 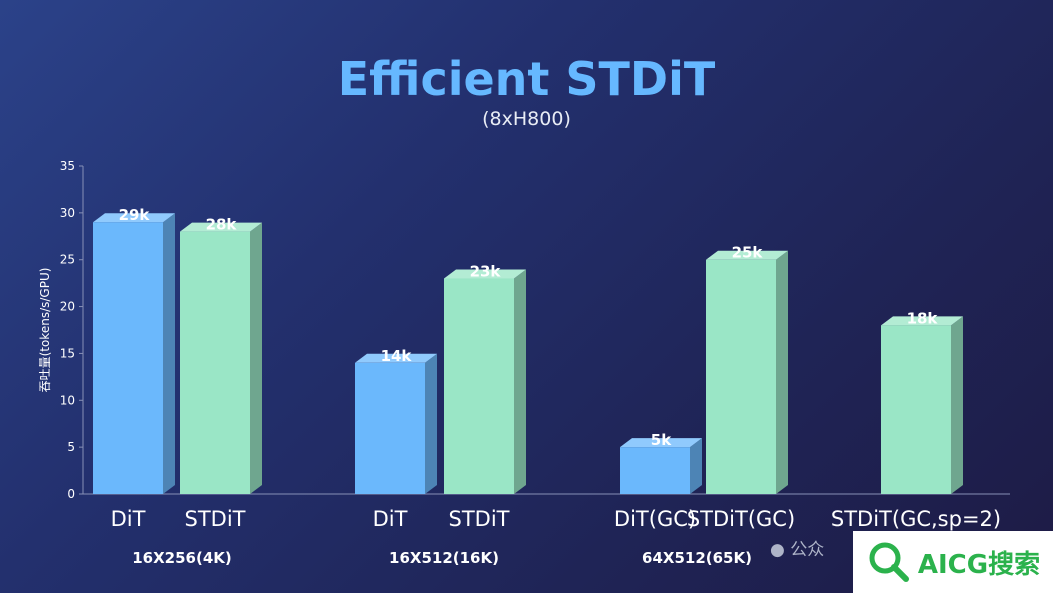 I want to click on bar-category-label: DiT(GC), so click(x=655, y=519).